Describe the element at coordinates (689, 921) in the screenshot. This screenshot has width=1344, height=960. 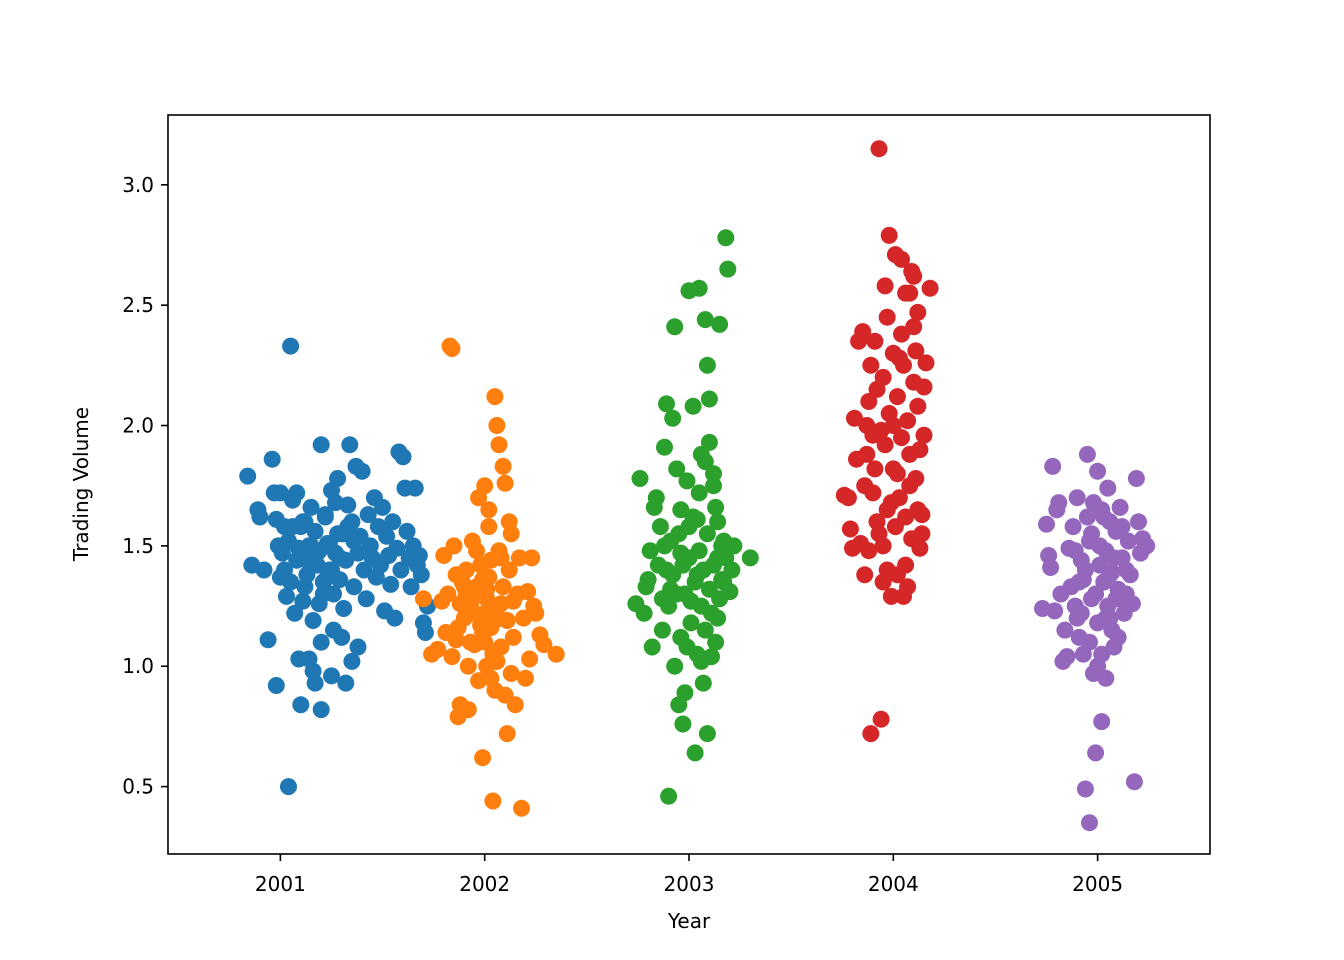
I see `x-axis-label: Year` at that location.